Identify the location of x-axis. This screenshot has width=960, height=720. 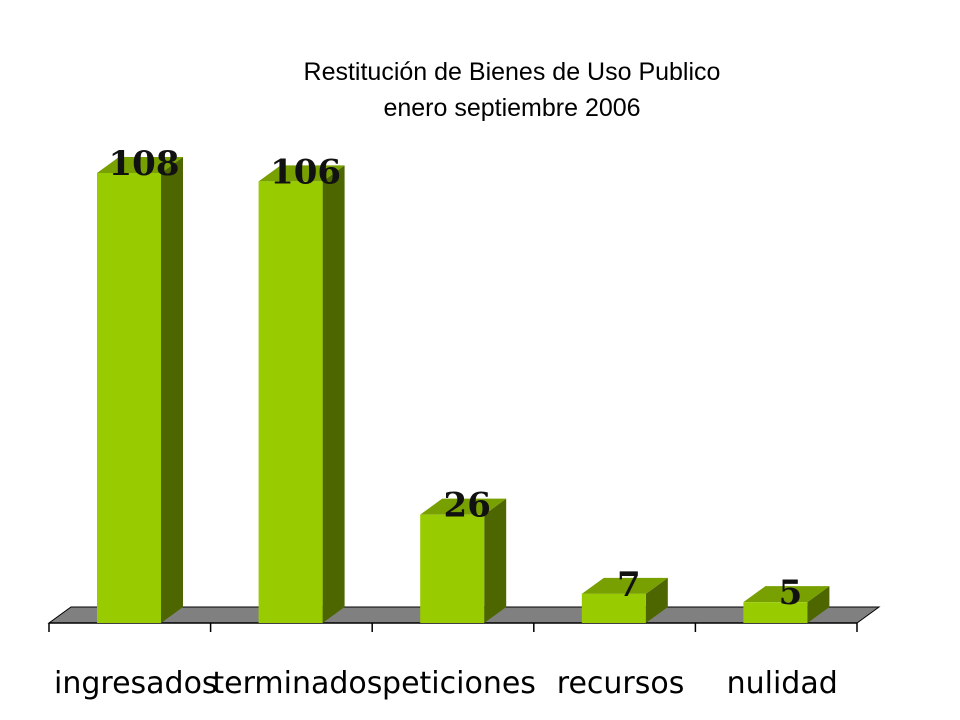
(453, 627).